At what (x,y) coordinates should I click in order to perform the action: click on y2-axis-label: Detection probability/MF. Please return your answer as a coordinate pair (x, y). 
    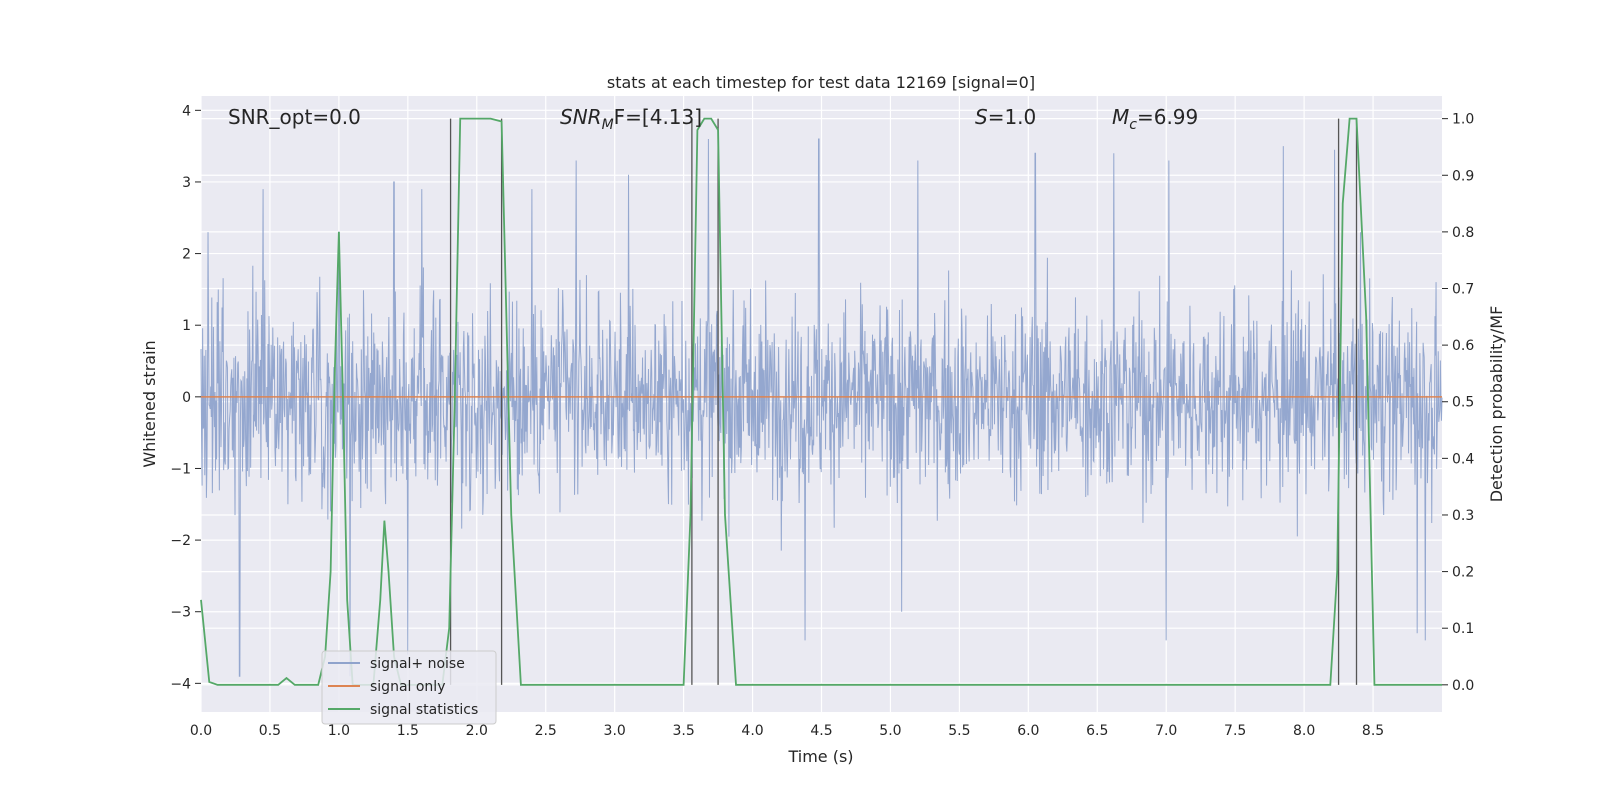
    Looking at the image, I should click on (1496, 404).